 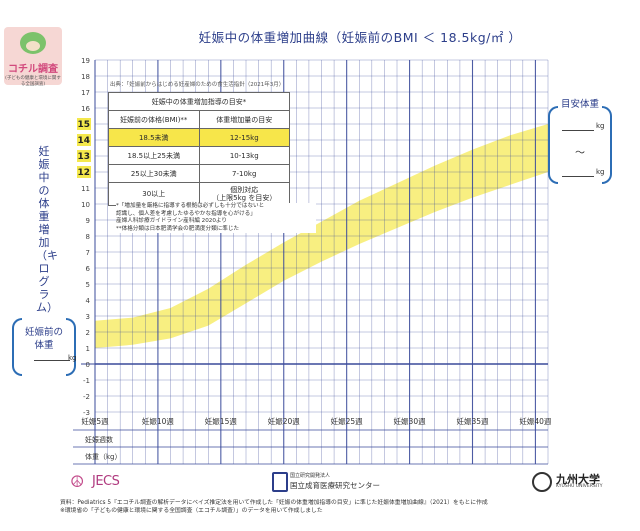 I want to click on table-cell-gain: 10-13kg, so click(x=244, y=155).